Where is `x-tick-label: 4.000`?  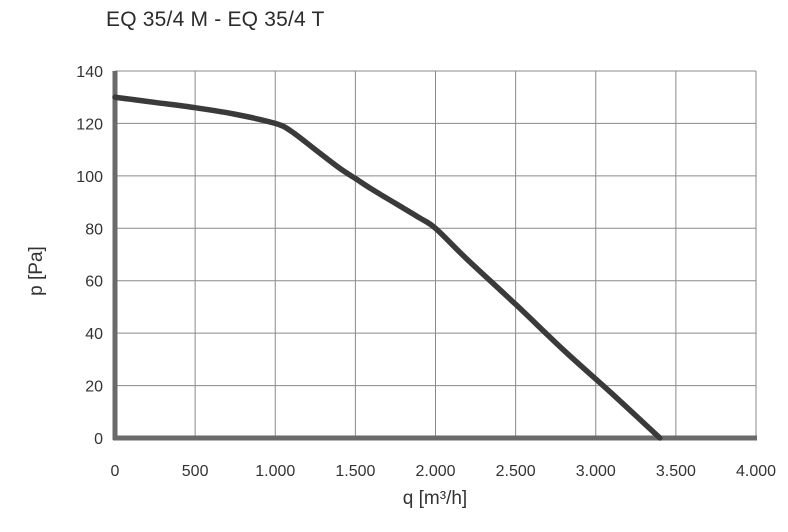
x-tick-label: 4.000 is located at coordinates (756, 471).